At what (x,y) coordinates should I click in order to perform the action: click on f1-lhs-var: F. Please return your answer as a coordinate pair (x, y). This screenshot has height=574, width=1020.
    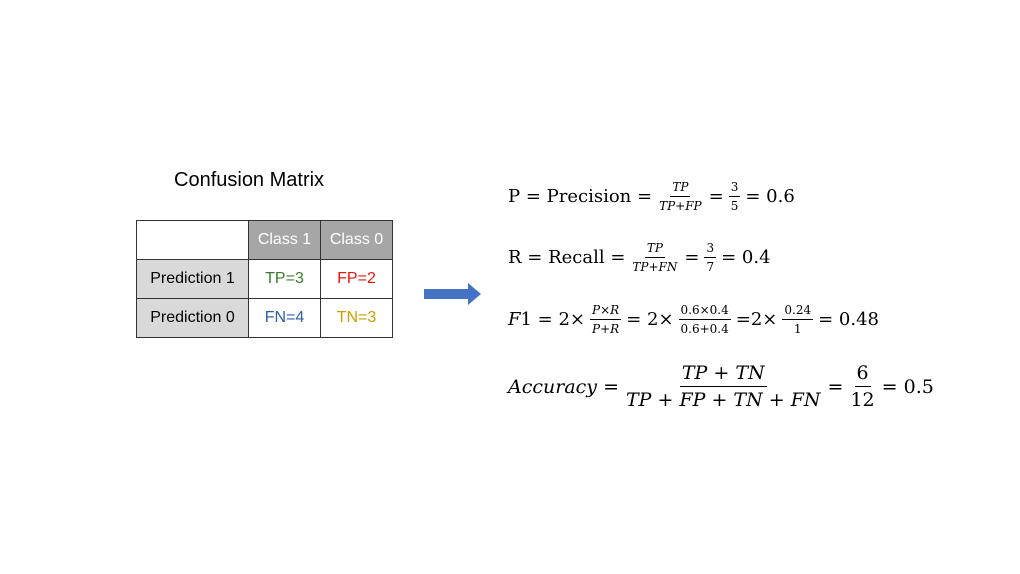
    Looking at the image, I should click on (514, 319).